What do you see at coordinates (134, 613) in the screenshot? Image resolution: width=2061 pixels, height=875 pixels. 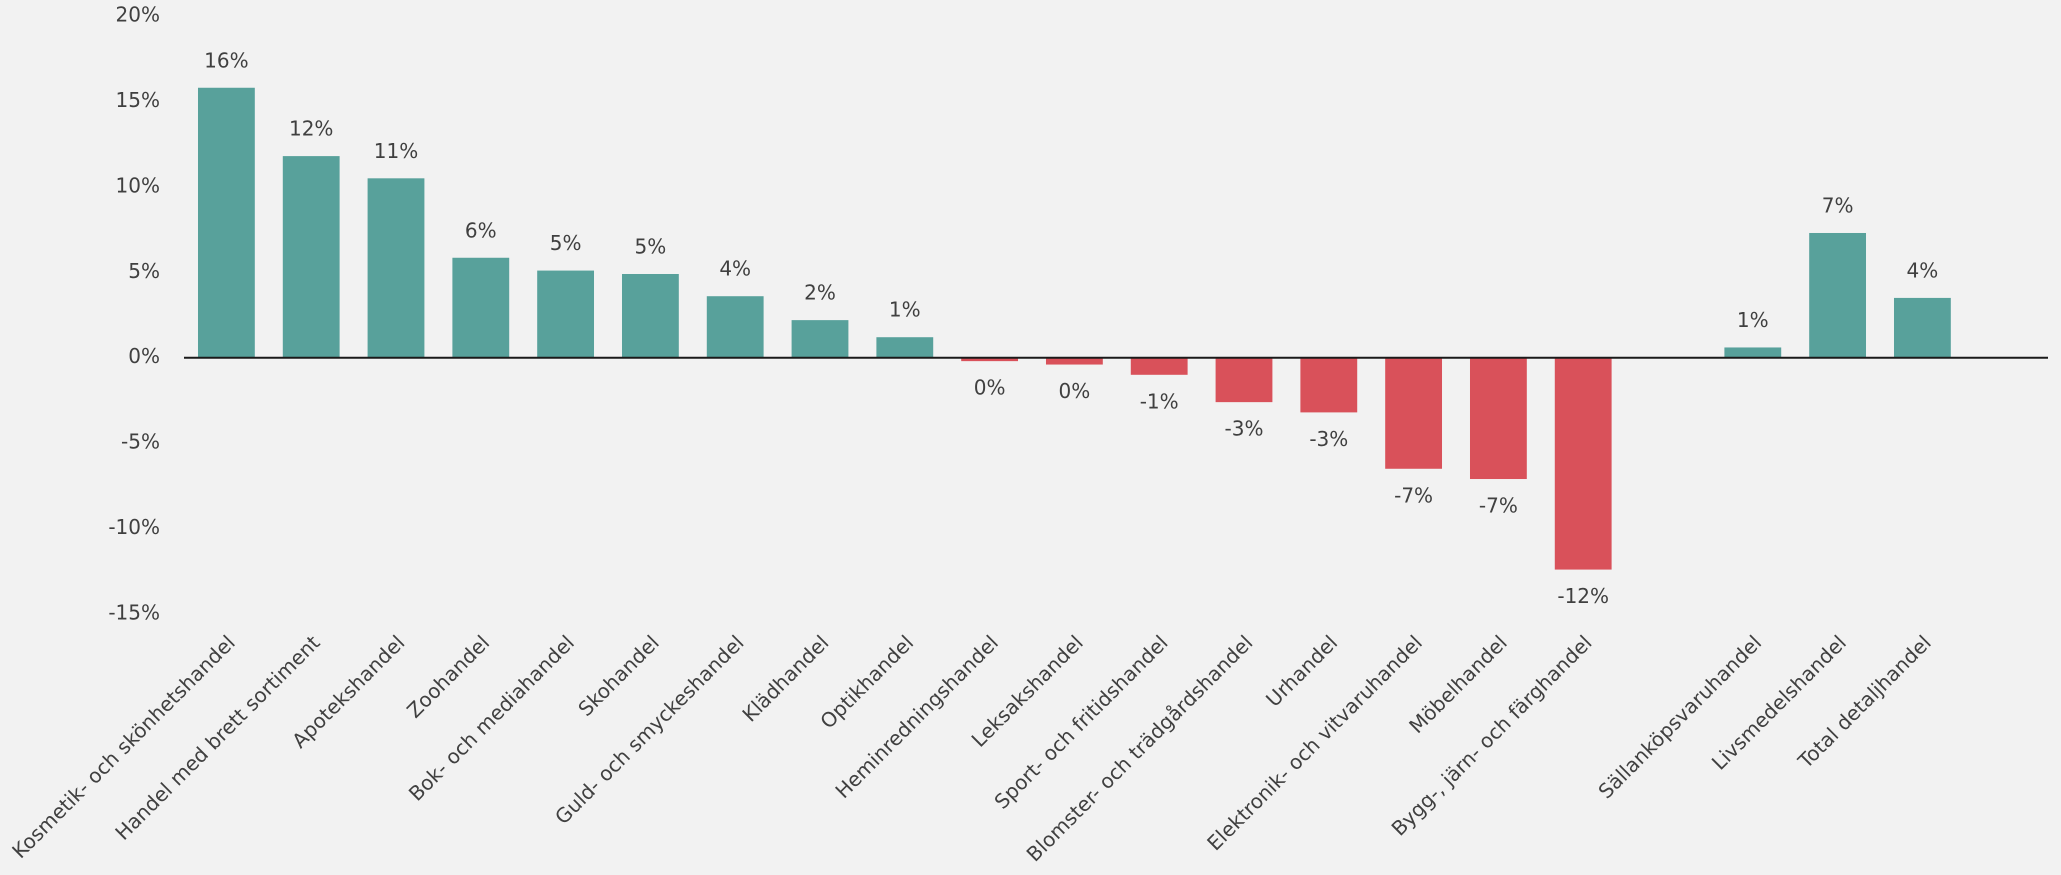 I see `y-tick-label: -15%` at bounding box center [134, 613].